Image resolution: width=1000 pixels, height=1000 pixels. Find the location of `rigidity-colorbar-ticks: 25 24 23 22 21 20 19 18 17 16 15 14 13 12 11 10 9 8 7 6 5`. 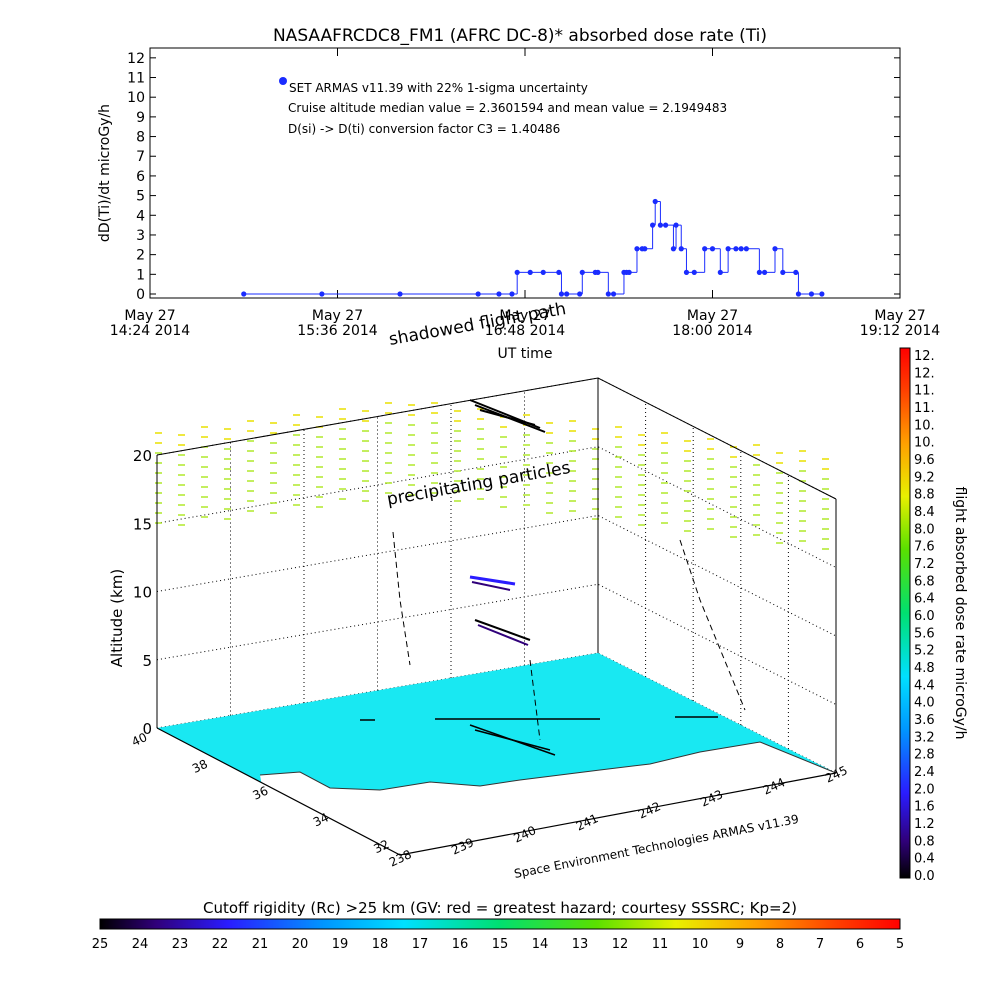

rigidity-colorbar-ticks: 25 24 23 22 21 20 19 18 17 16 15 14 13 12 11 10 9 8 7 6 5 is located at coordinates (498, 944).